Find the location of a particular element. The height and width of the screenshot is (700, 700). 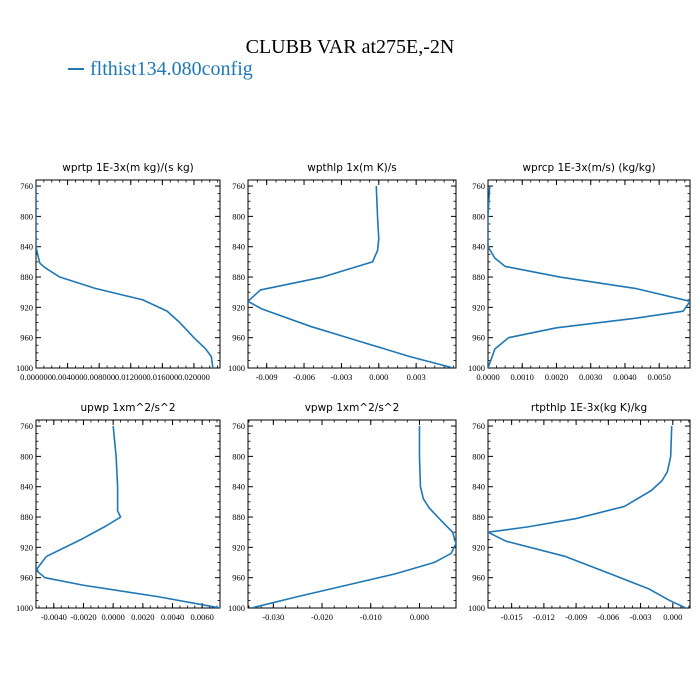

x-tick-label: -0.0020 is located at coordinates (83, 617).